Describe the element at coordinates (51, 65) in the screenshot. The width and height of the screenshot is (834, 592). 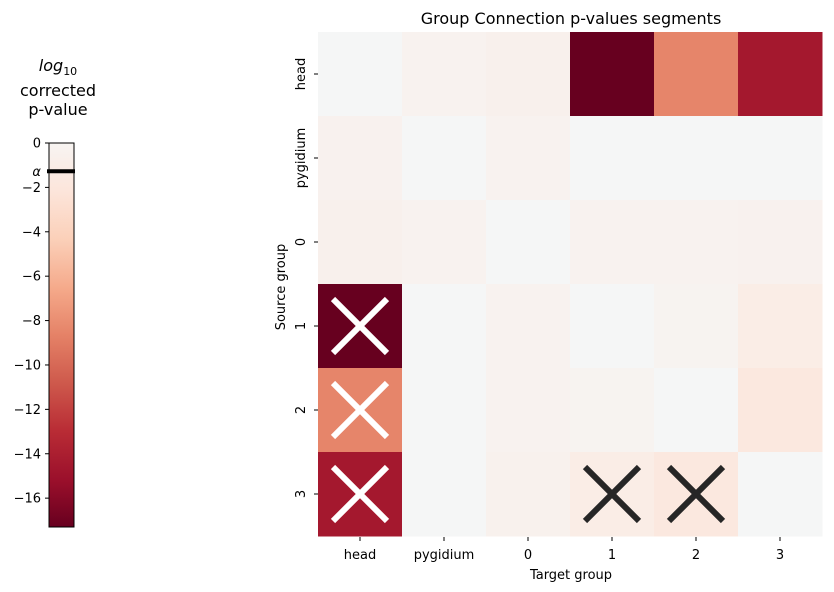
I see `colorbar-title-log: log` at that location.